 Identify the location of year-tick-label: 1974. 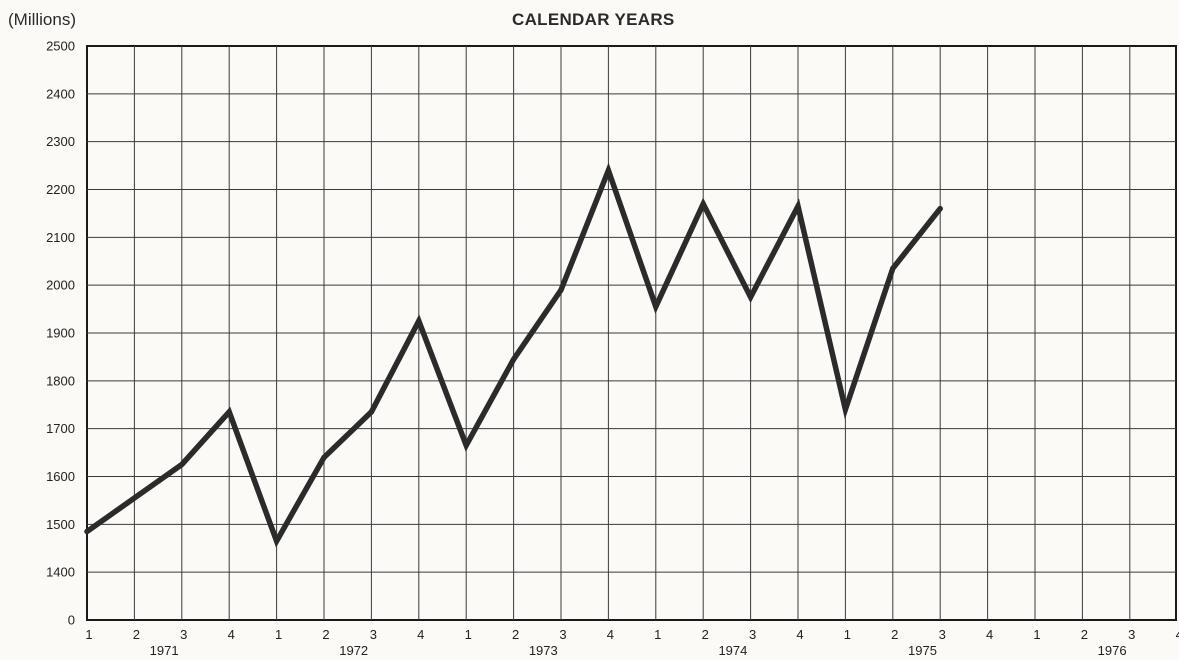
(732, 650).